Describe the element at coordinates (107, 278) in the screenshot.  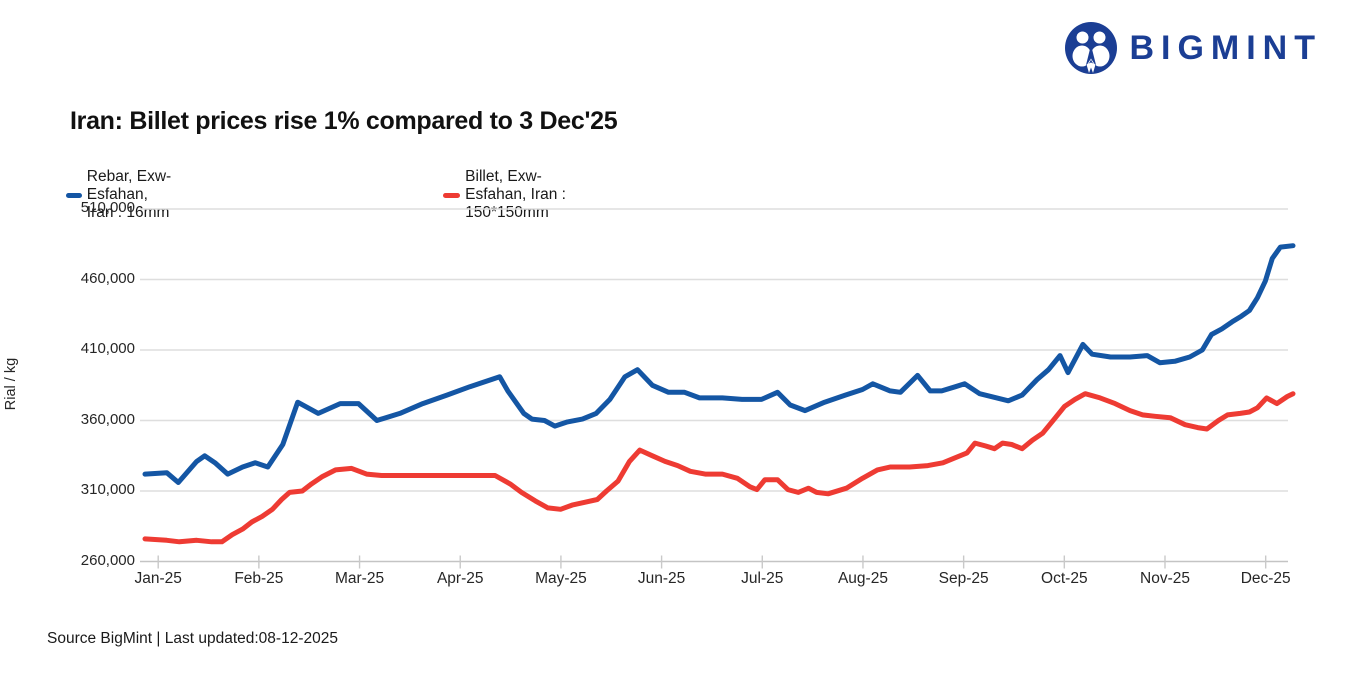
I see `y-tick-label: 460,000` at that location.